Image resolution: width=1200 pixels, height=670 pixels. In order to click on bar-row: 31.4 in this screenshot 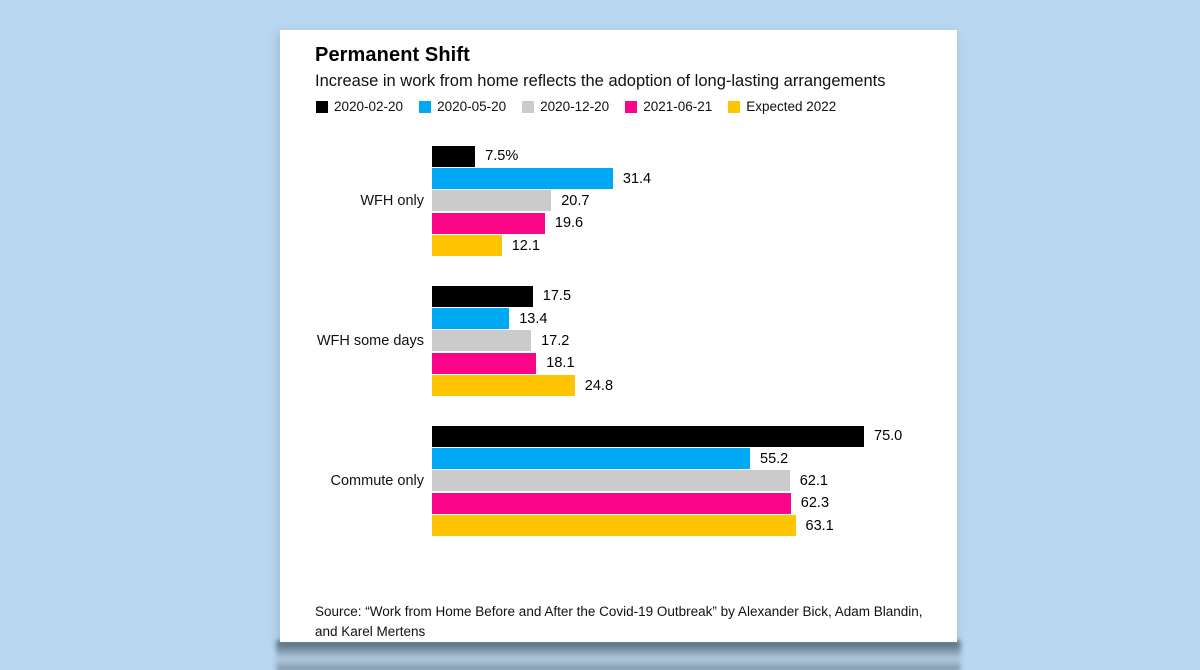, I will do `click(542, 178)`.